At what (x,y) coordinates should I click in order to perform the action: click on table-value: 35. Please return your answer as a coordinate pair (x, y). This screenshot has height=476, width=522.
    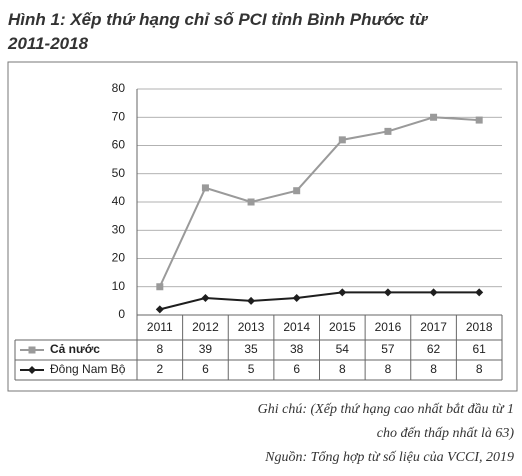
    Looking at the image, I should click on (251, 349).